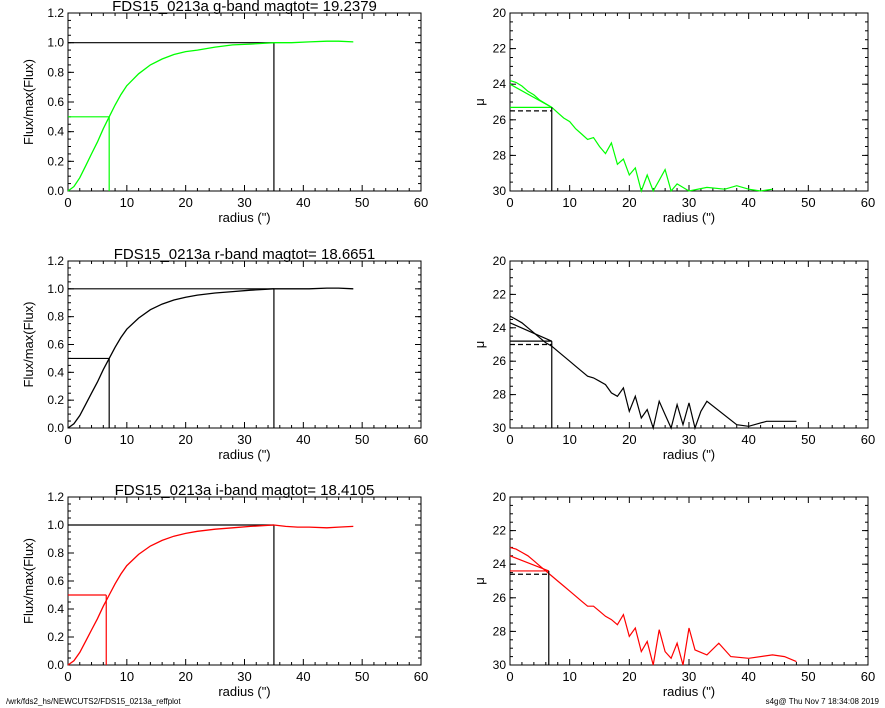 This screenshot has width=885, height=708. What do you see at coordinates (245, 490) in the screenshot?
I see `panel-title: FDS15_0213a i-band magtot= 18.4105` at bounding box center [245, 490].